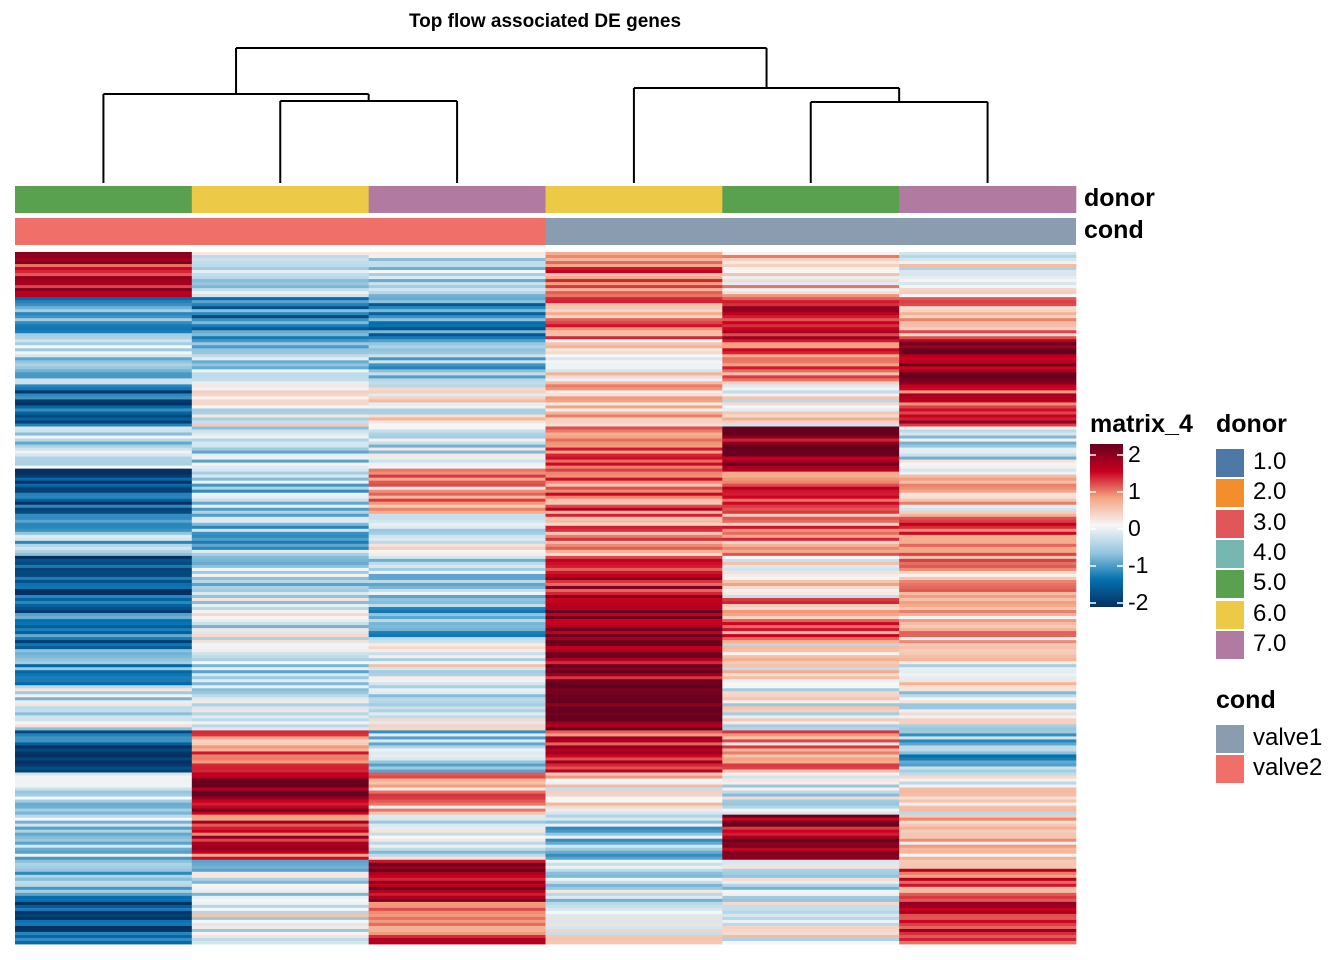  Describe the element at coordinates (280, 231) in the screenshot. I see `cond-annotation-cell` at that location.